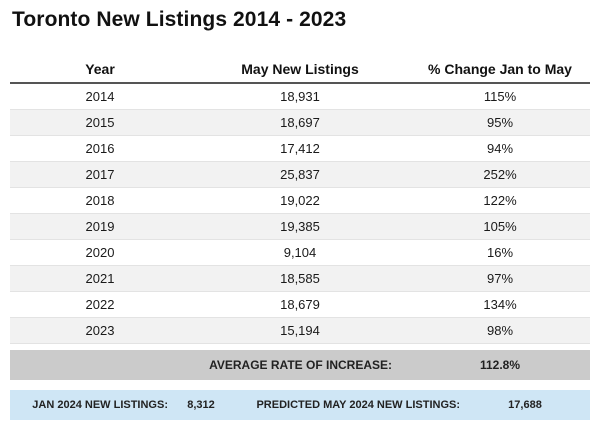 Image resolution: width=600 pixels, height=436 pixels. What do you see at coordinates (100, 226) in the screenshot?
I see `year-cell: 2019` at bounding box center [100, 226].